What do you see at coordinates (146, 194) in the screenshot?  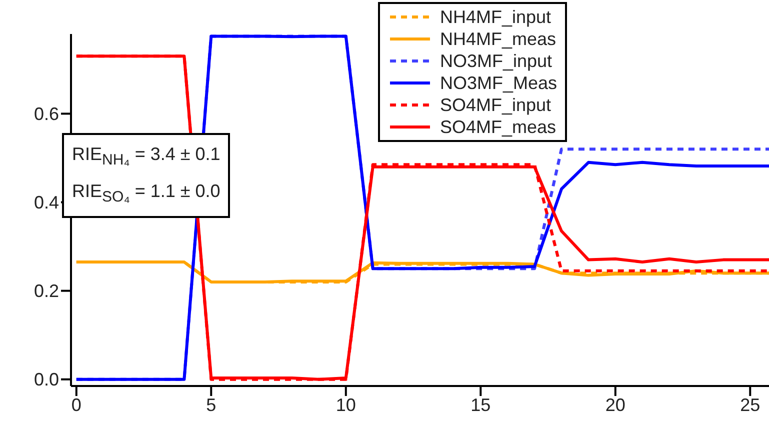 I see `annotation: RIE$_{SO₄}$ = 1.1 ± 0.0` at bounding box center [146, 194].